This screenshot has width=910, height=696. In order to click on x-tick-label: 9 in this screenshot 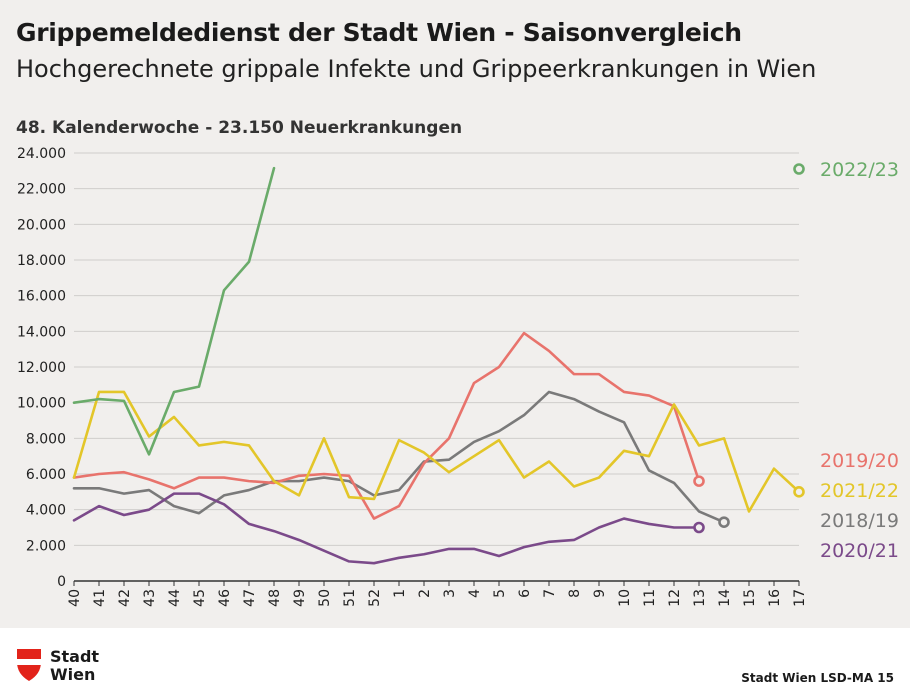, I will do `click(600, 593)`.